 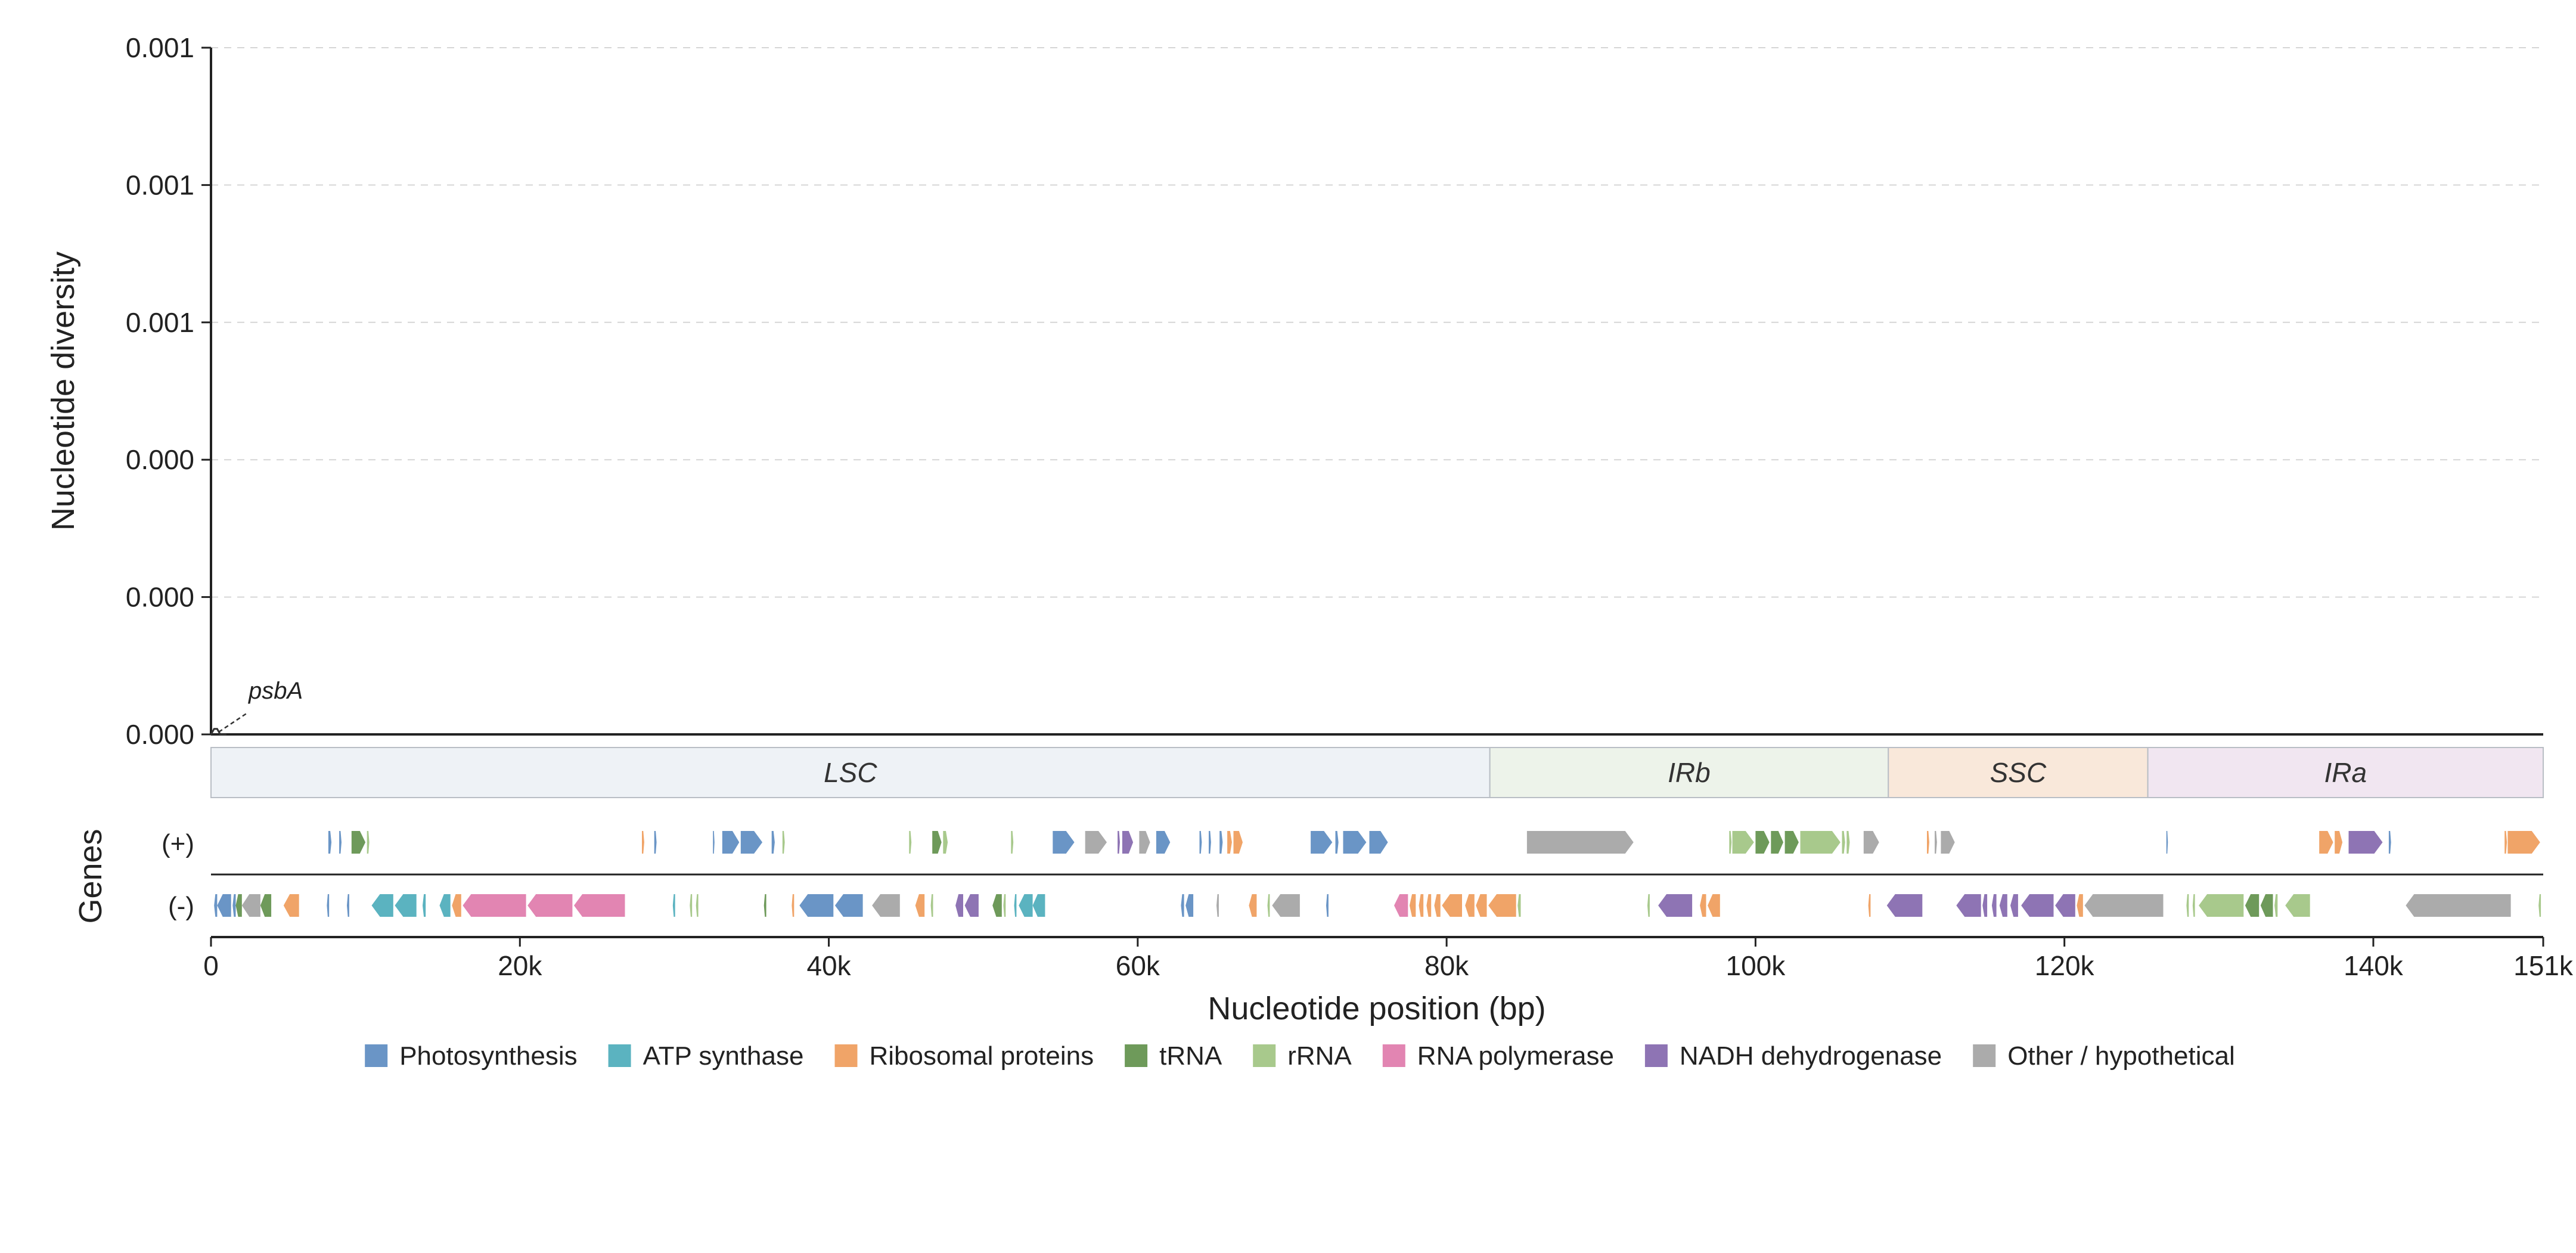 I want to click on legend-item-rrna: rRNA, so click(x=1303, y=1056).